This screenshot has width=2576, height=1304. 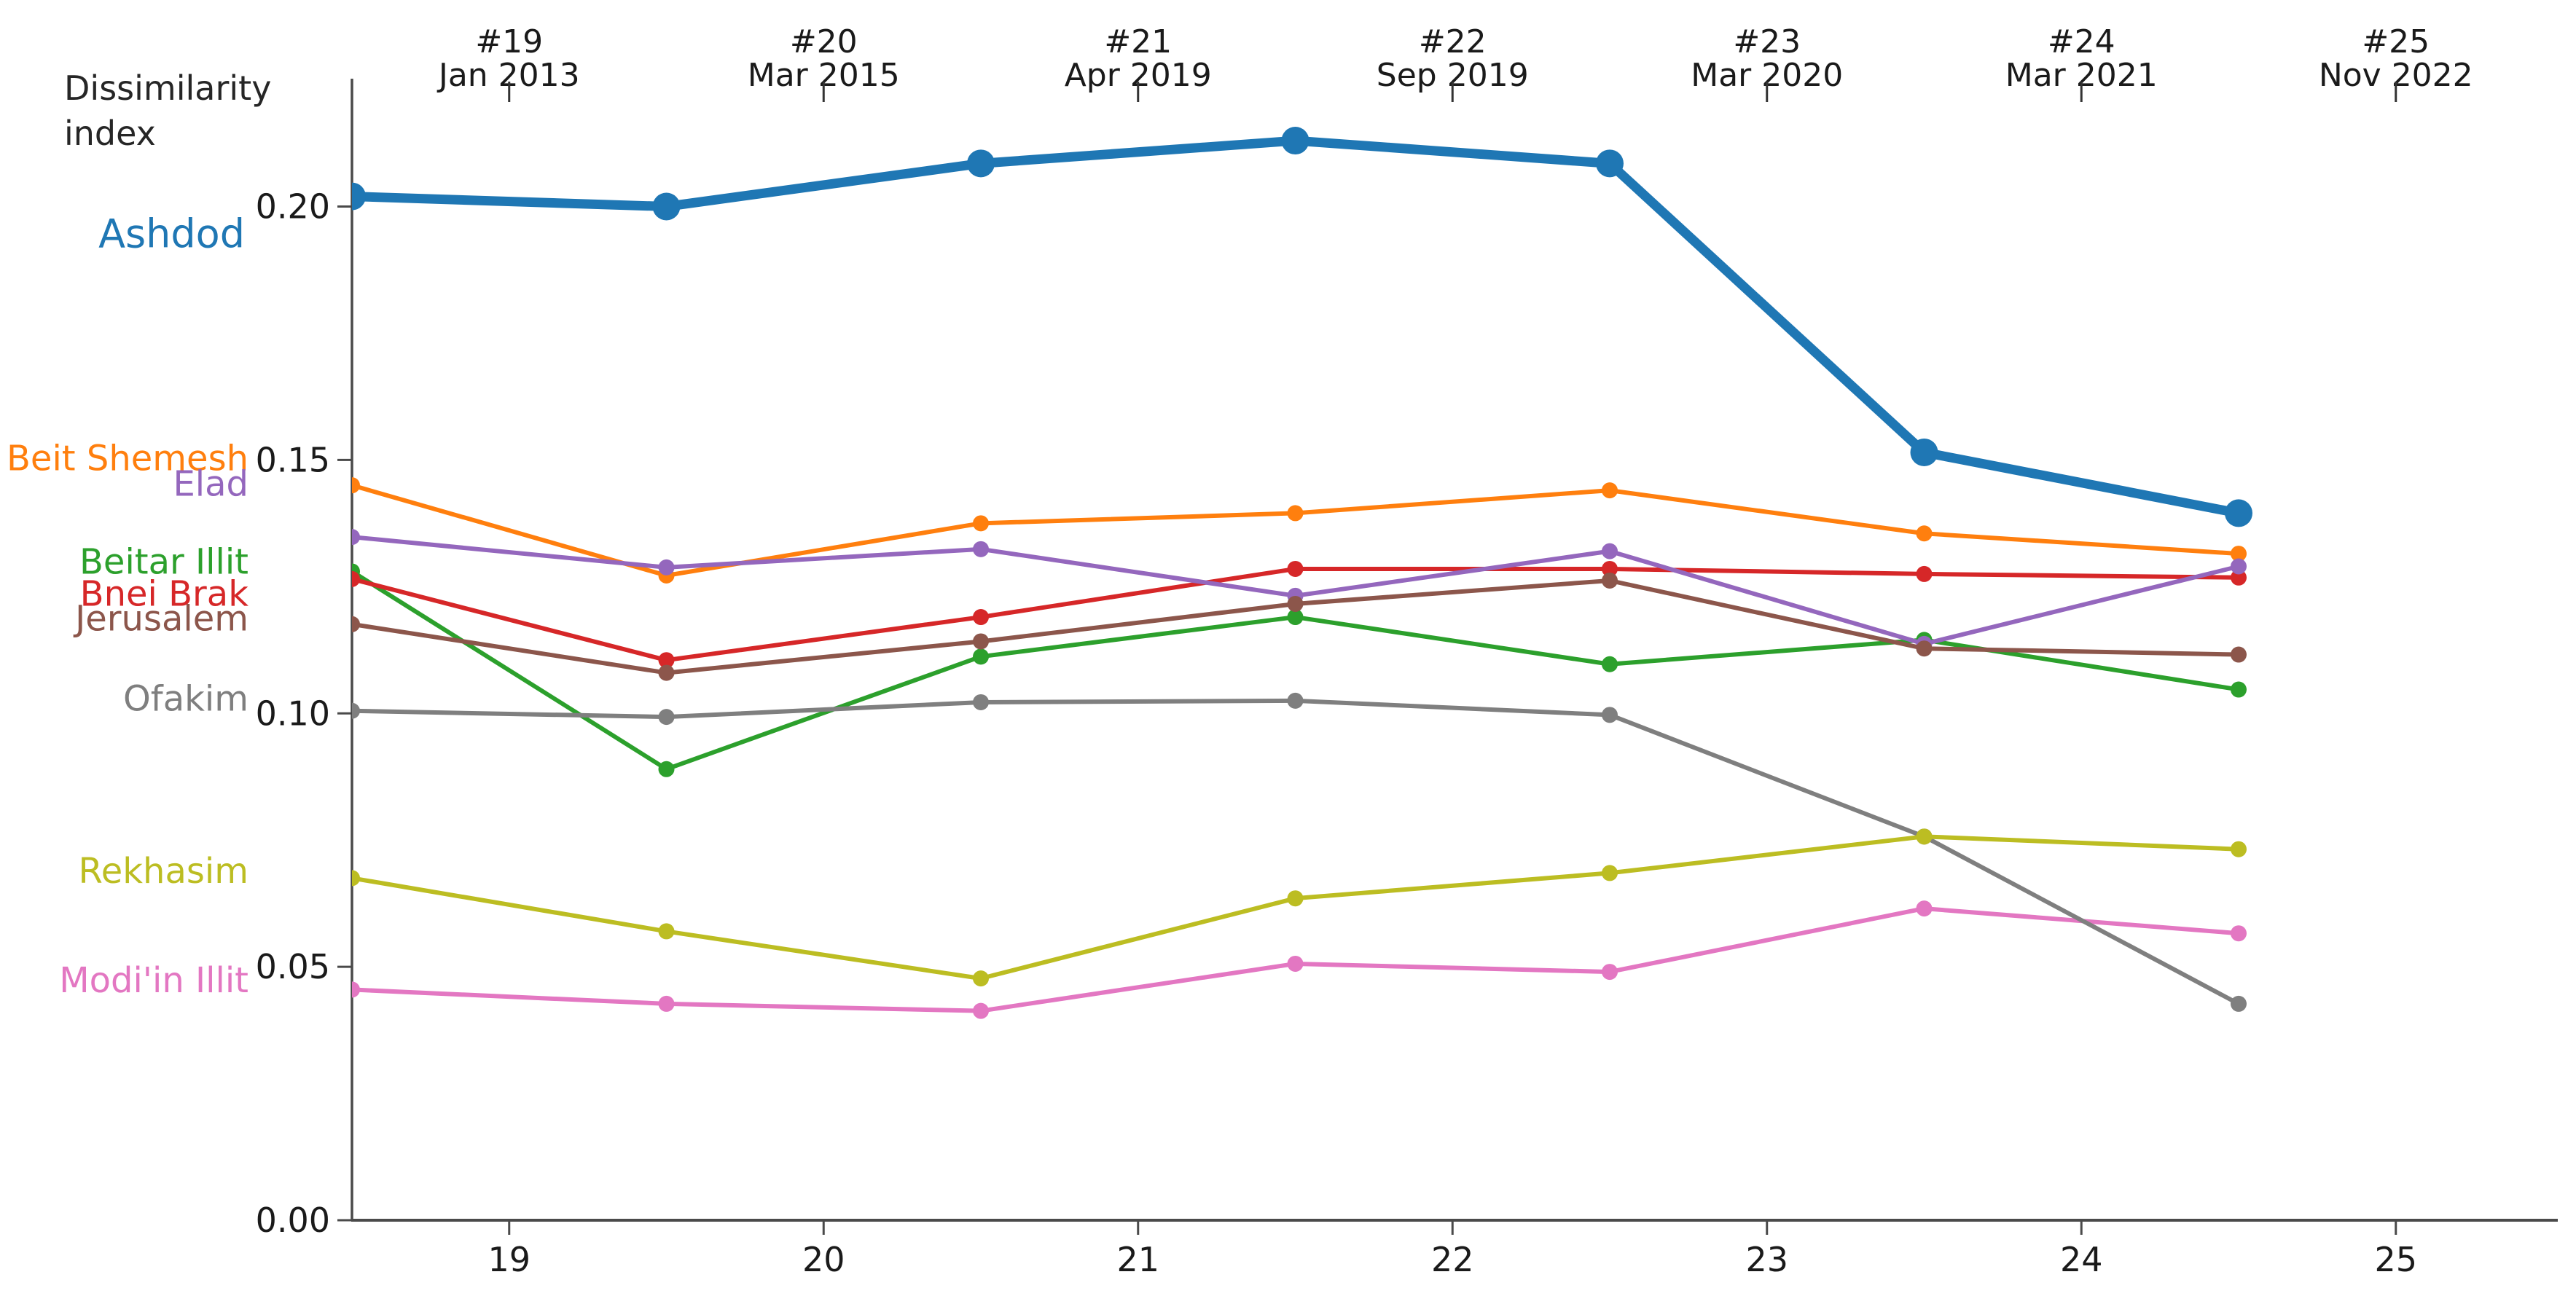 I want to click on data-point-ashdod-19.5, so click(x=666, y=206).